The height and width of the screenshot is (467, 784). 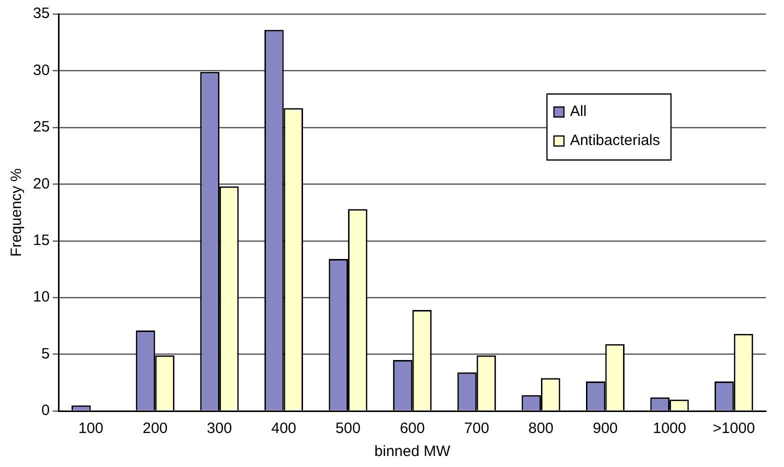 I want to click on y-tick-label: 5, so click(x=45, y=353).